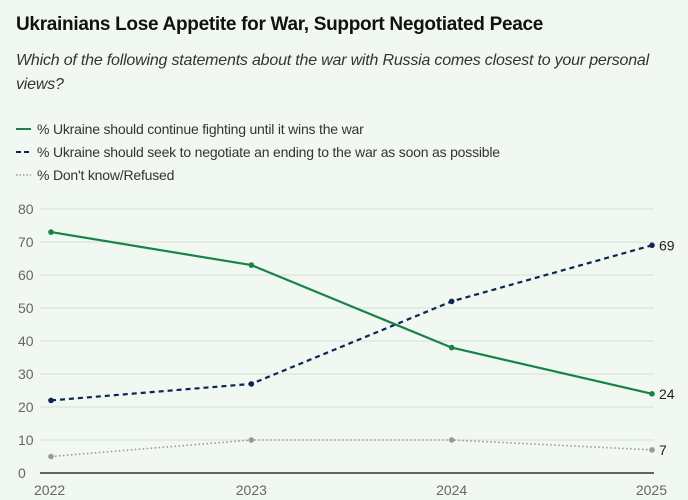  I want to click on y-tick-label: 0, so click(22, 473).